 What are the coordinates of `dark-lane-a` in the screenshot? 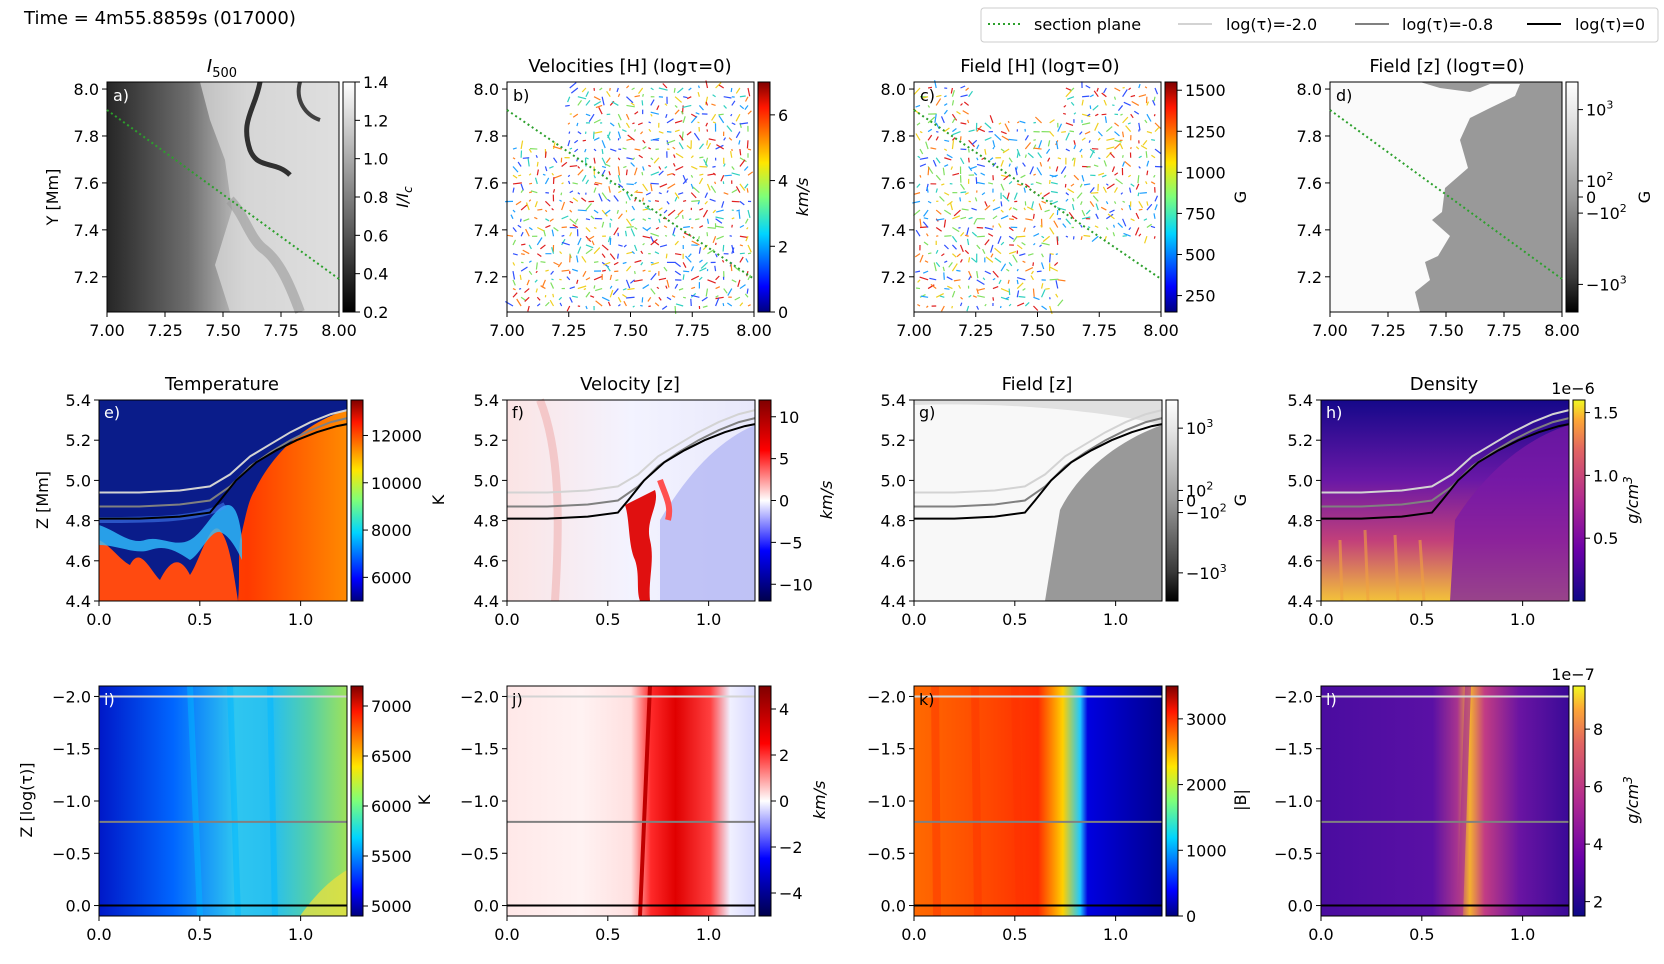 It's located at (268, 129).